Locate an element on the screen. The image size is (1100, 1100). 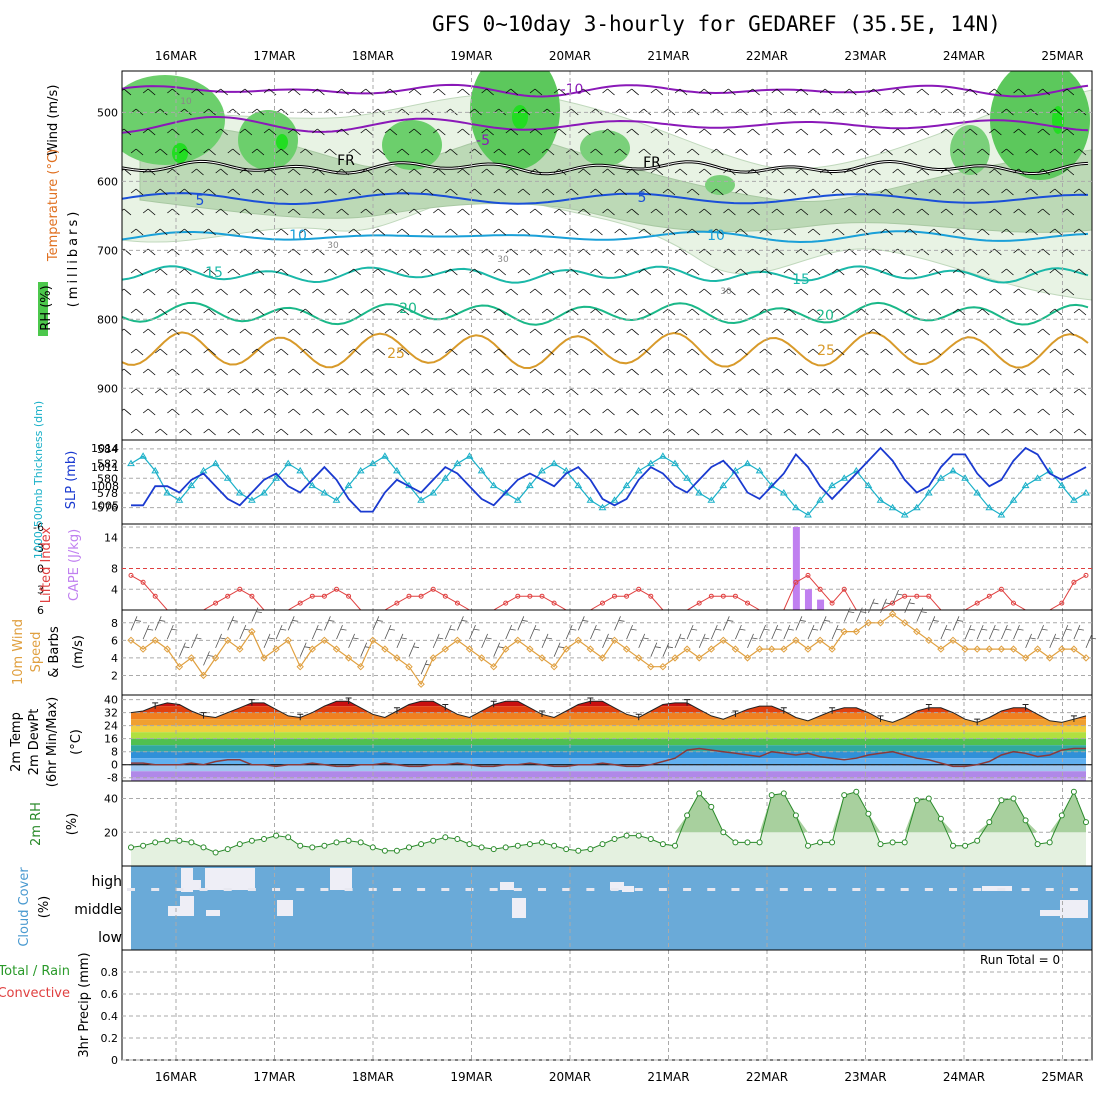
cloud-background is located at coordinates (611, 908).